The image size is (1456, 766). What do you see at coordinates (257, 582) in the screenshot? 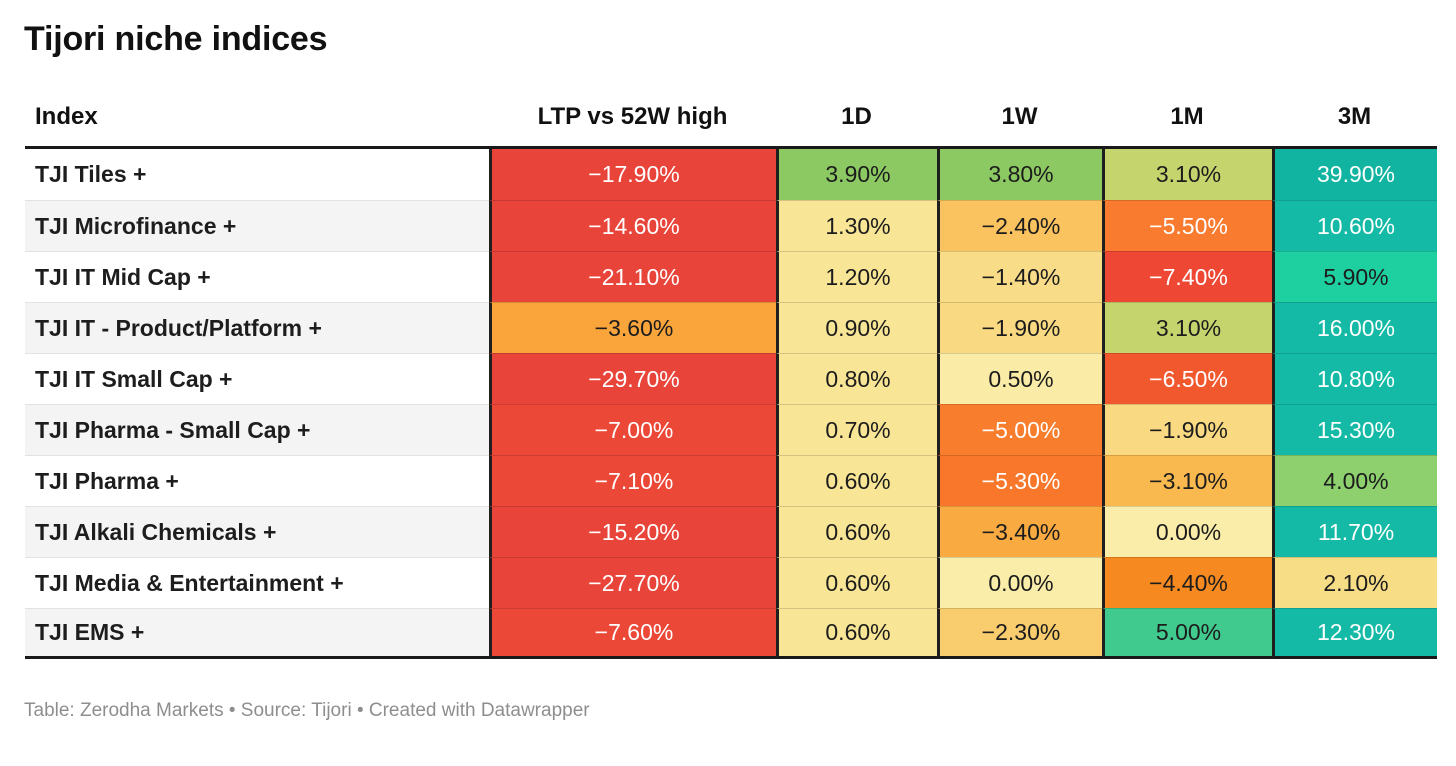
I see `index-label: TJI Media & Entertainment +` at bounding box center [257, 582].